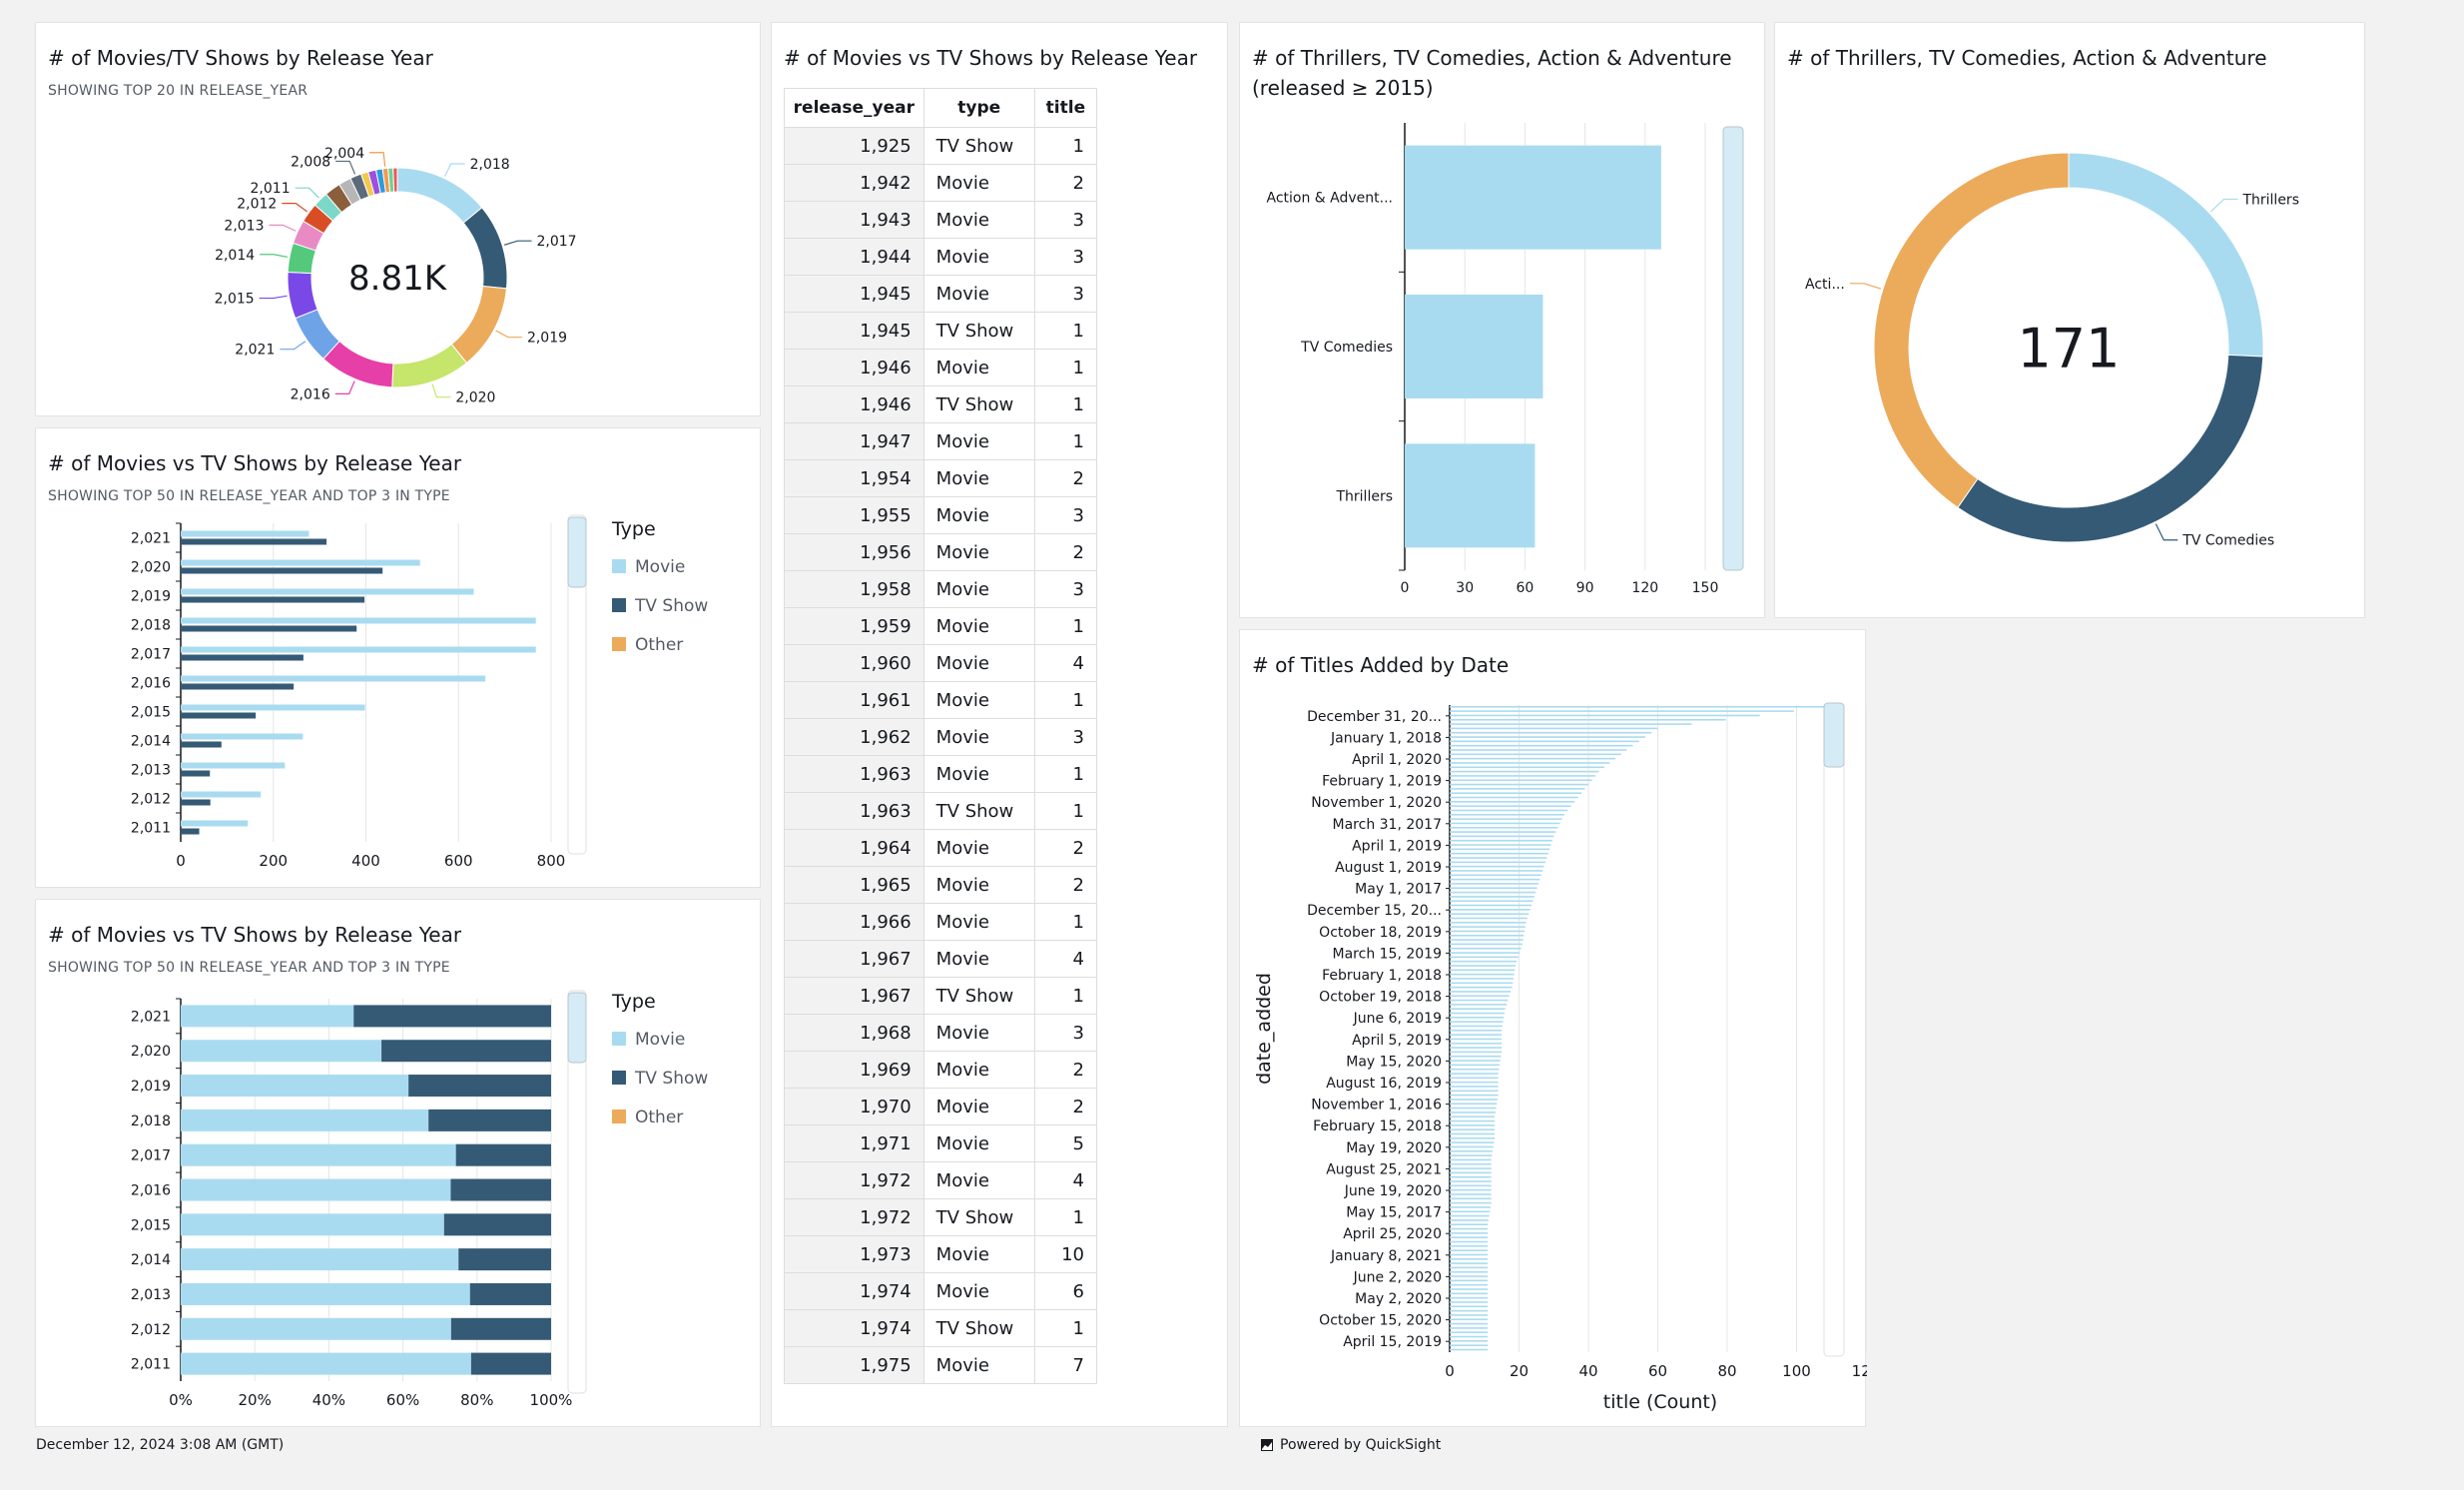  Describe the element at coordinates (941, 737) in the screenshot. I see `table-row: 1,962 Movie 3` at that location.